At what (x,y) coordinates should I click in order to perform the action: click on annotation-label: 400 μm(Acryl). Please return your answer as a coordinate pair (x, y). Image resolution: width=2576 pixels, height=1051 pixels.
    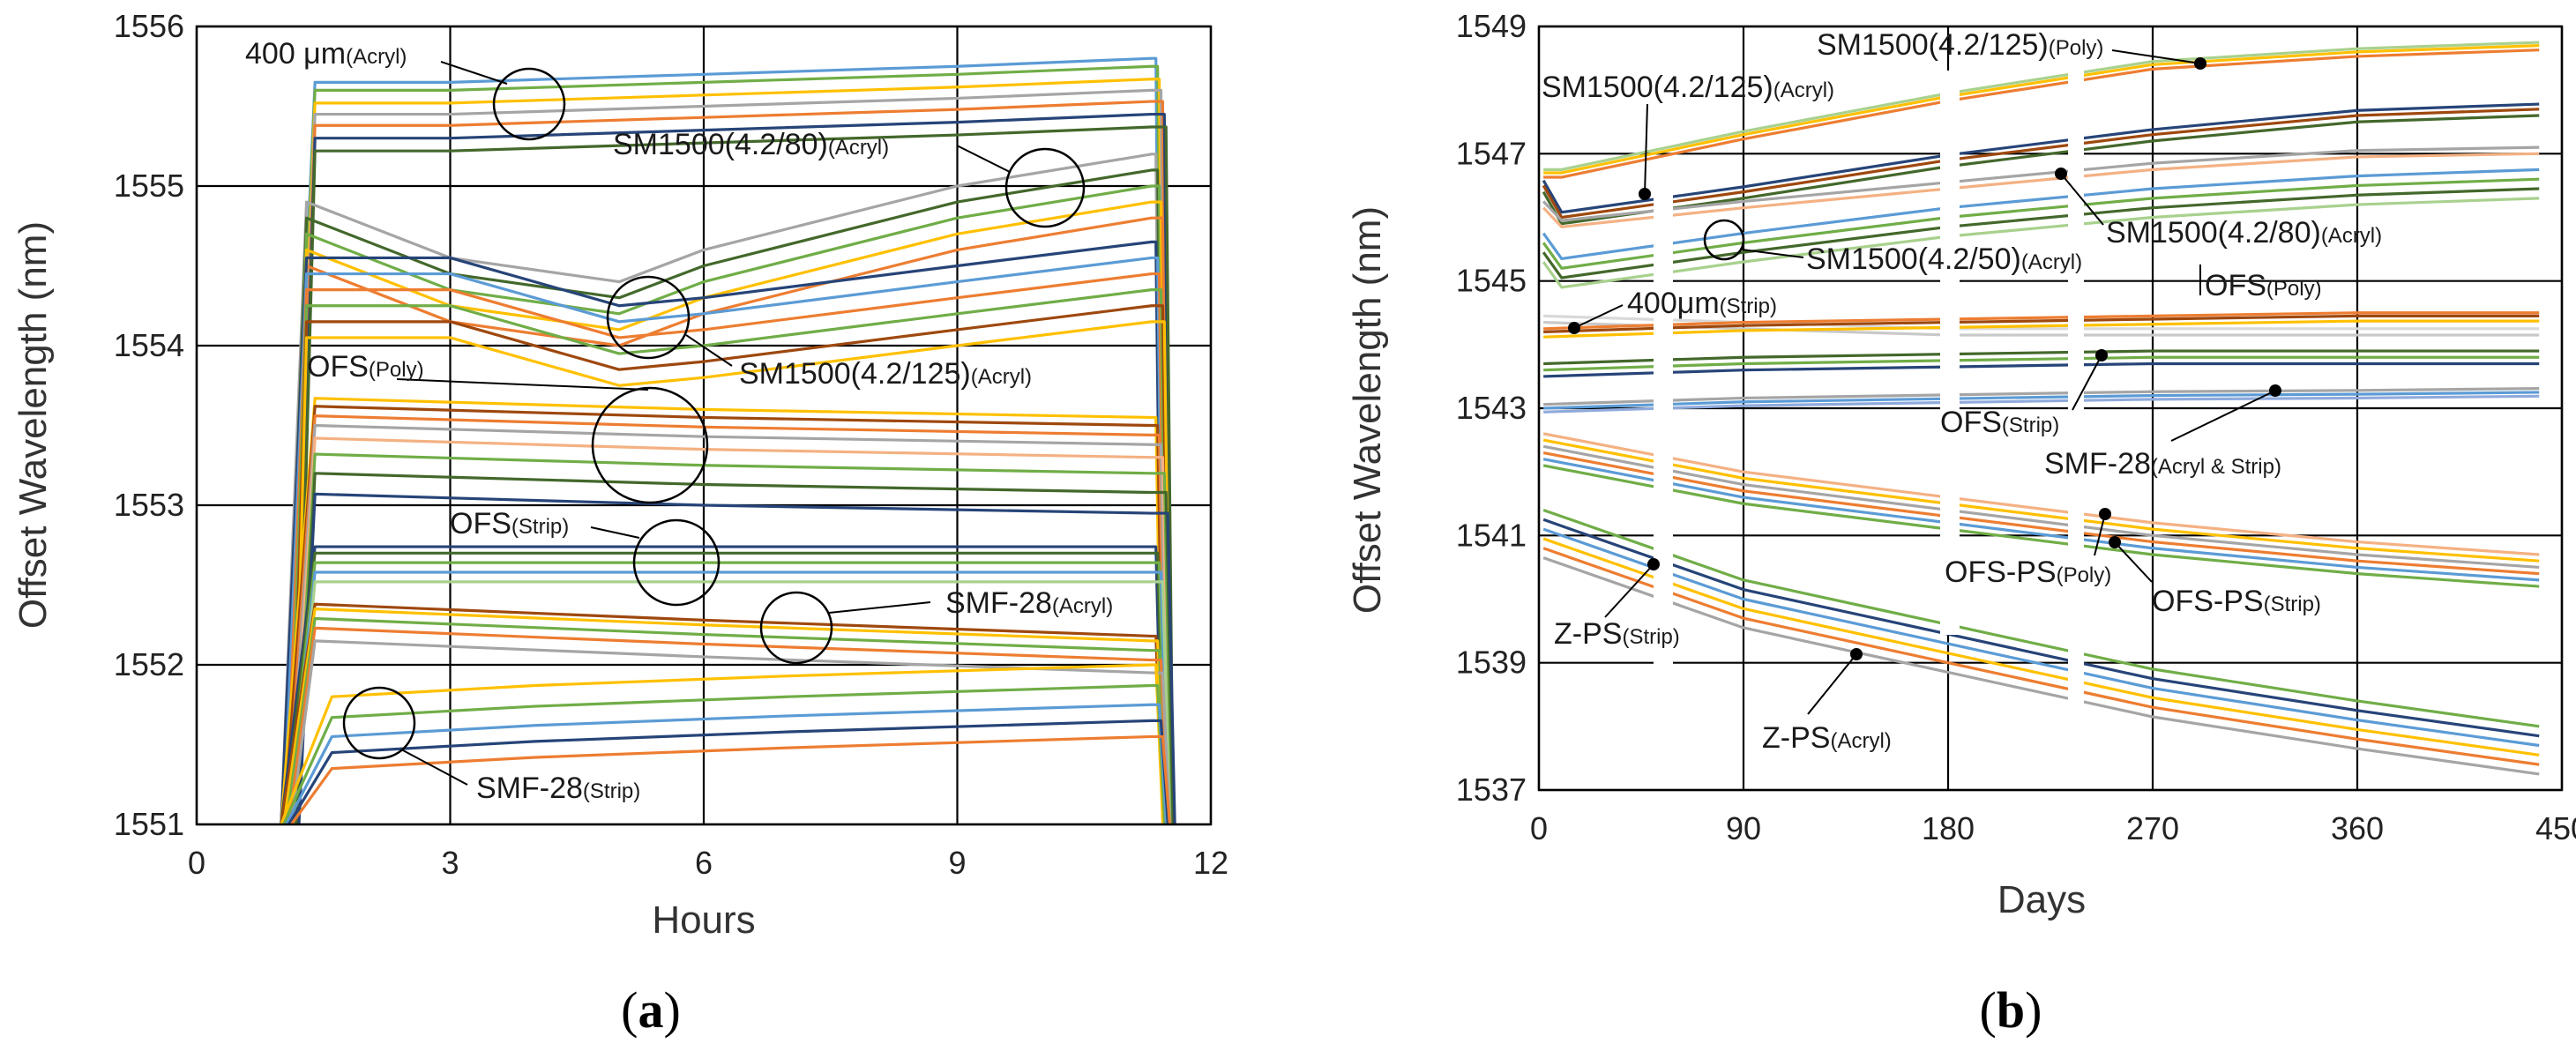
    Looking at the image, I should click on (326, 54).